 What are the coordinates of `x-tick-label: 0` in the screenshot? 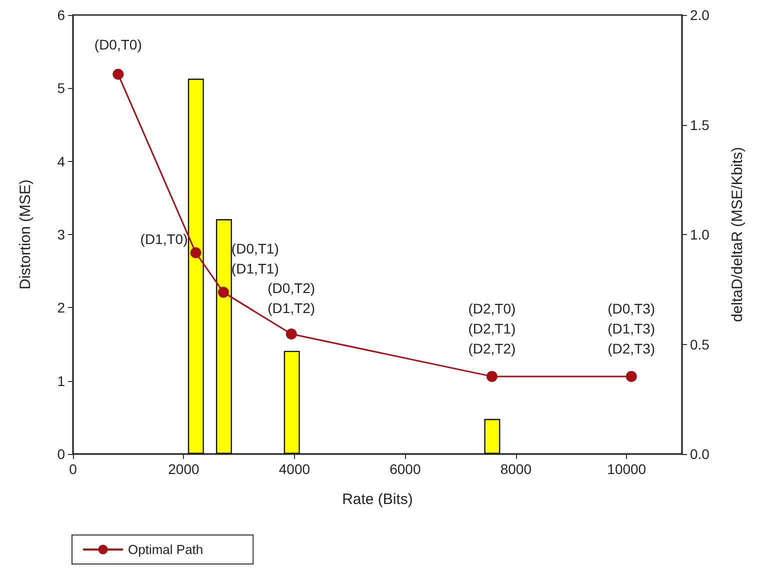 It's located at (73, 469).